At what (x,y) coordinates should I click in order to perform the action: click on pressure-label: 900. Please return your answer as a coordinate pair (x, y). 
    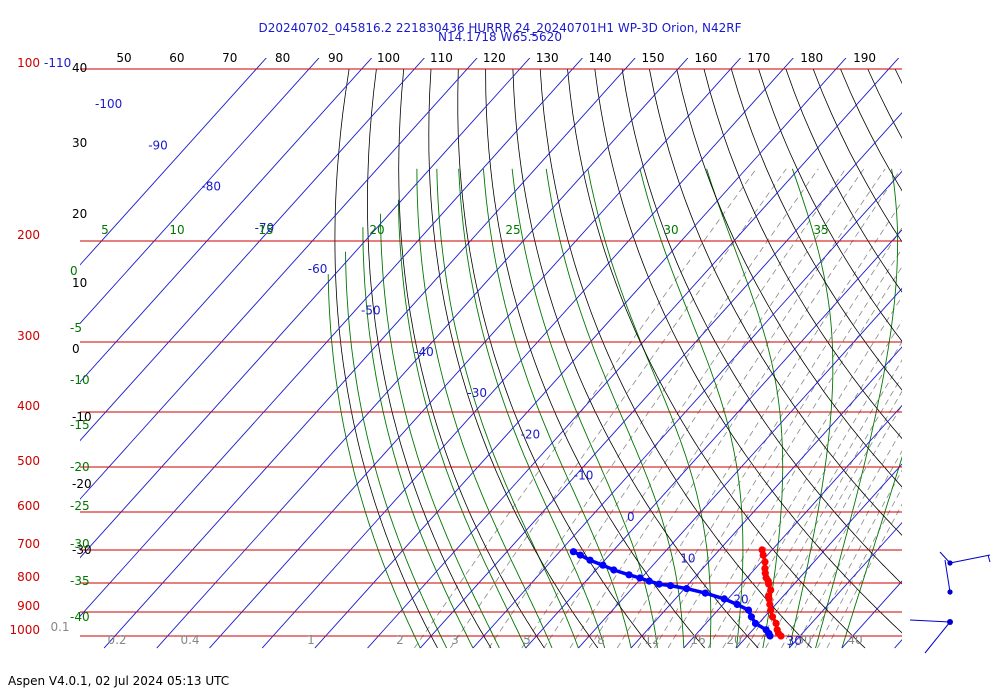
    Looking at the image, I should click on (28, 606).